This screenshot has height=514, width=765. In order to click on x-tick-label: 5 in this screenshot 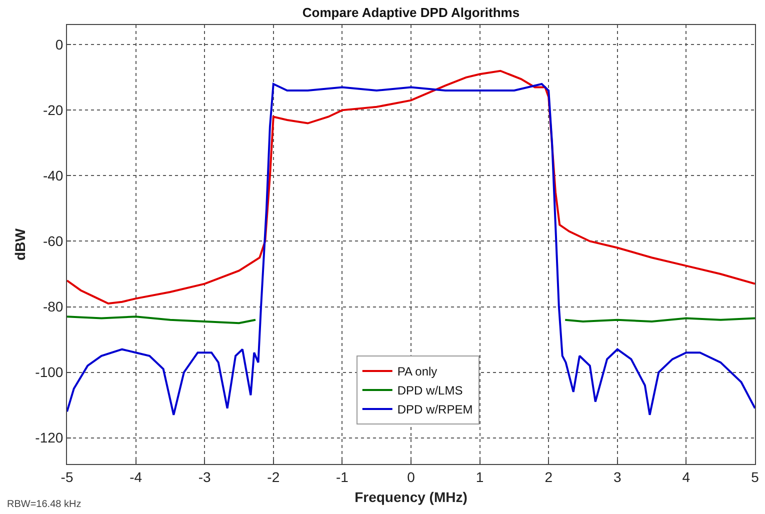, I will do `click(755, 476)`.